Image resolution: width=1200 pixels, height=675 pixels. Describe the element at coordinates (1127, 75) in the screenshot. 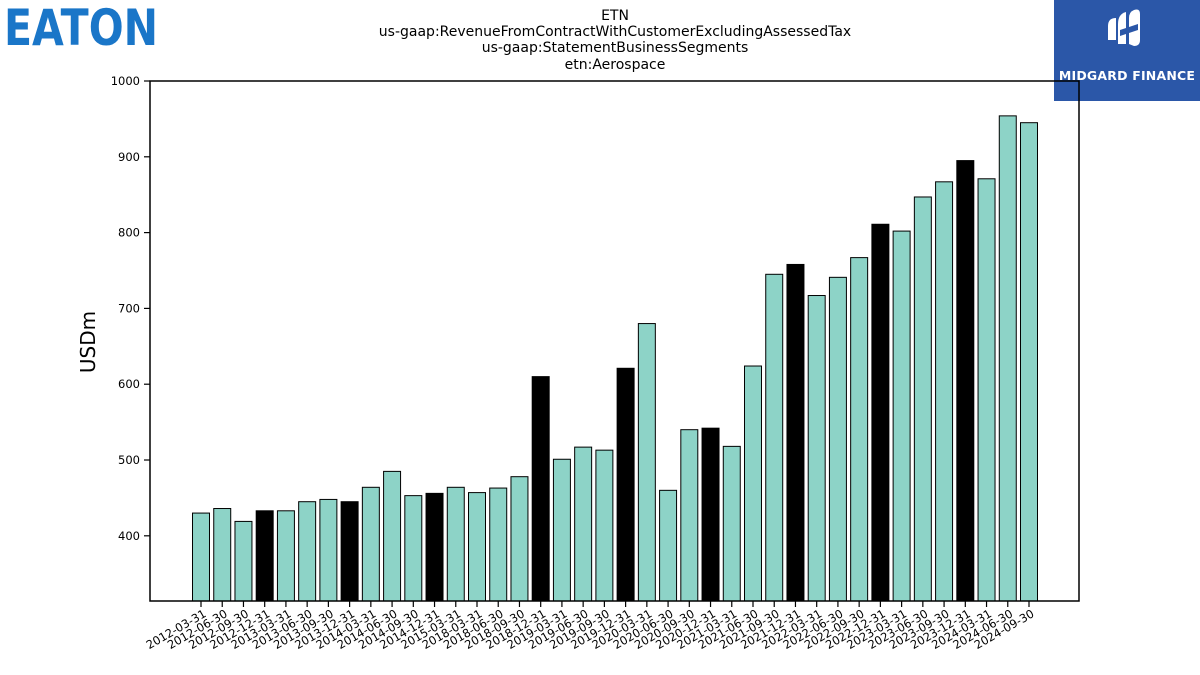

I see `midgard-logo-text: MIDGARD FINANCE` at that location.